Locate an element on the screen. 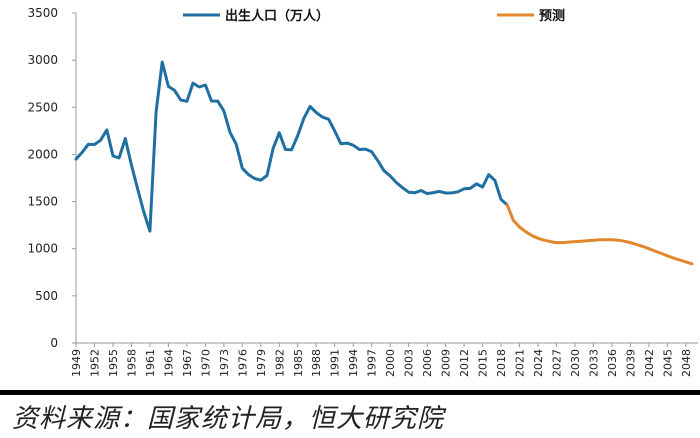 The height and width of the screenshot is (438, 700). x-tick-label: 1955 is located at coordinates (113, 363).